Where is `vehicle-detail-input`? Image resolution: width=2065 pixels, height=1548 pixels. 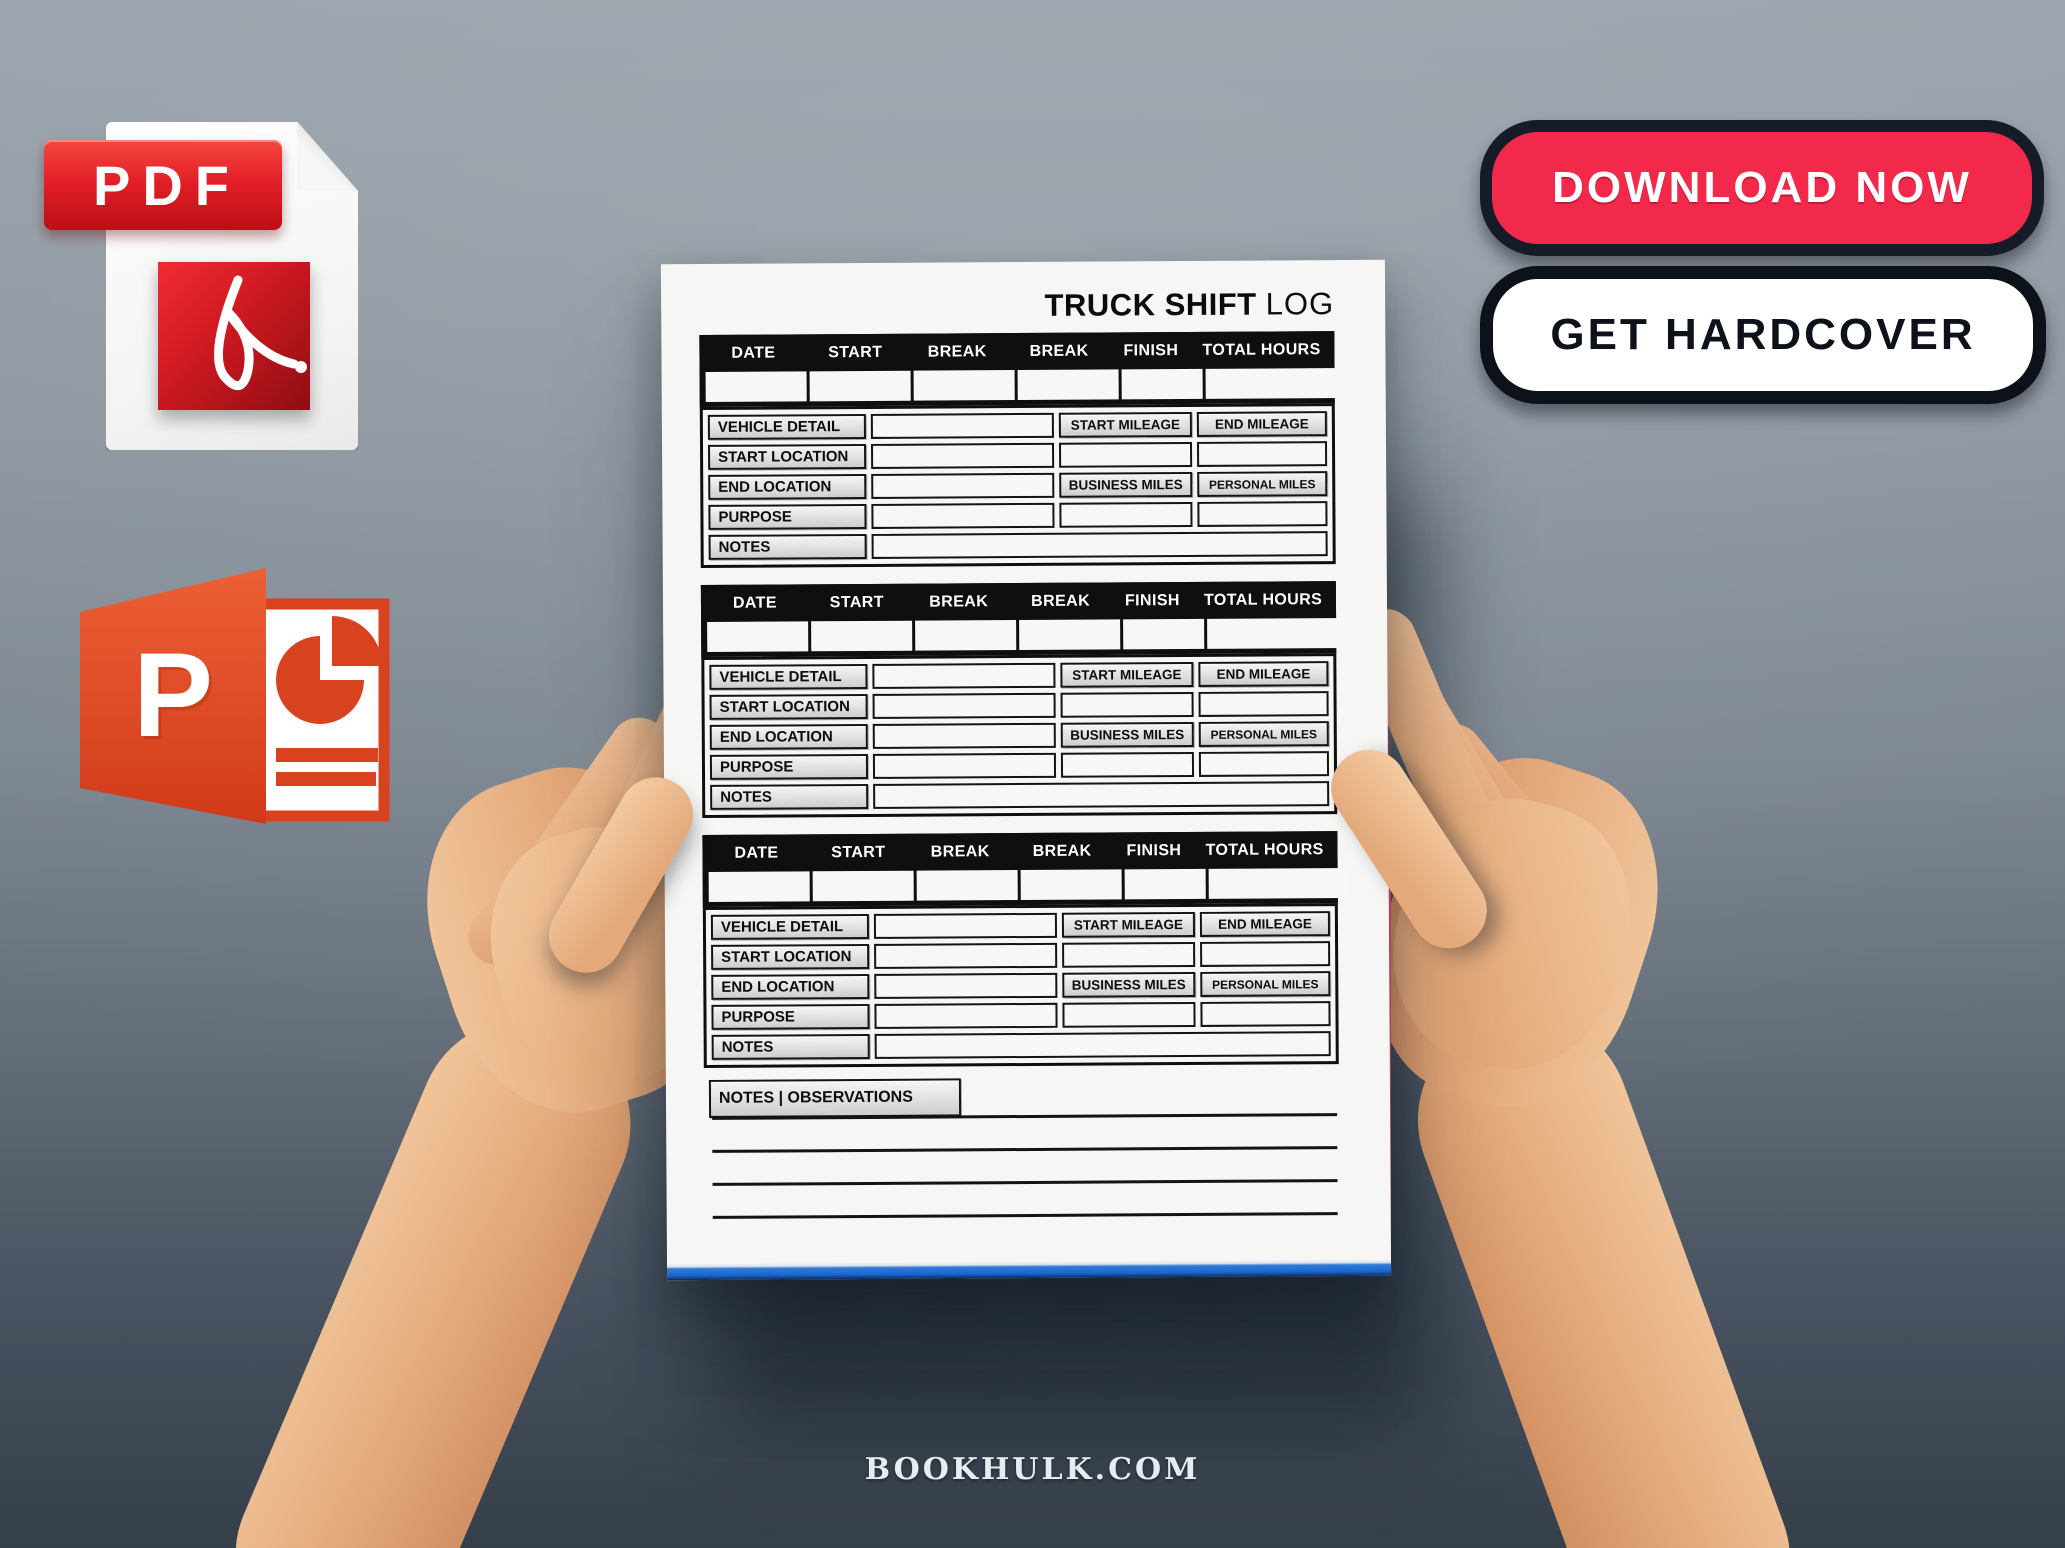
vehicle-detail-input is located at coordinates (964, 675).